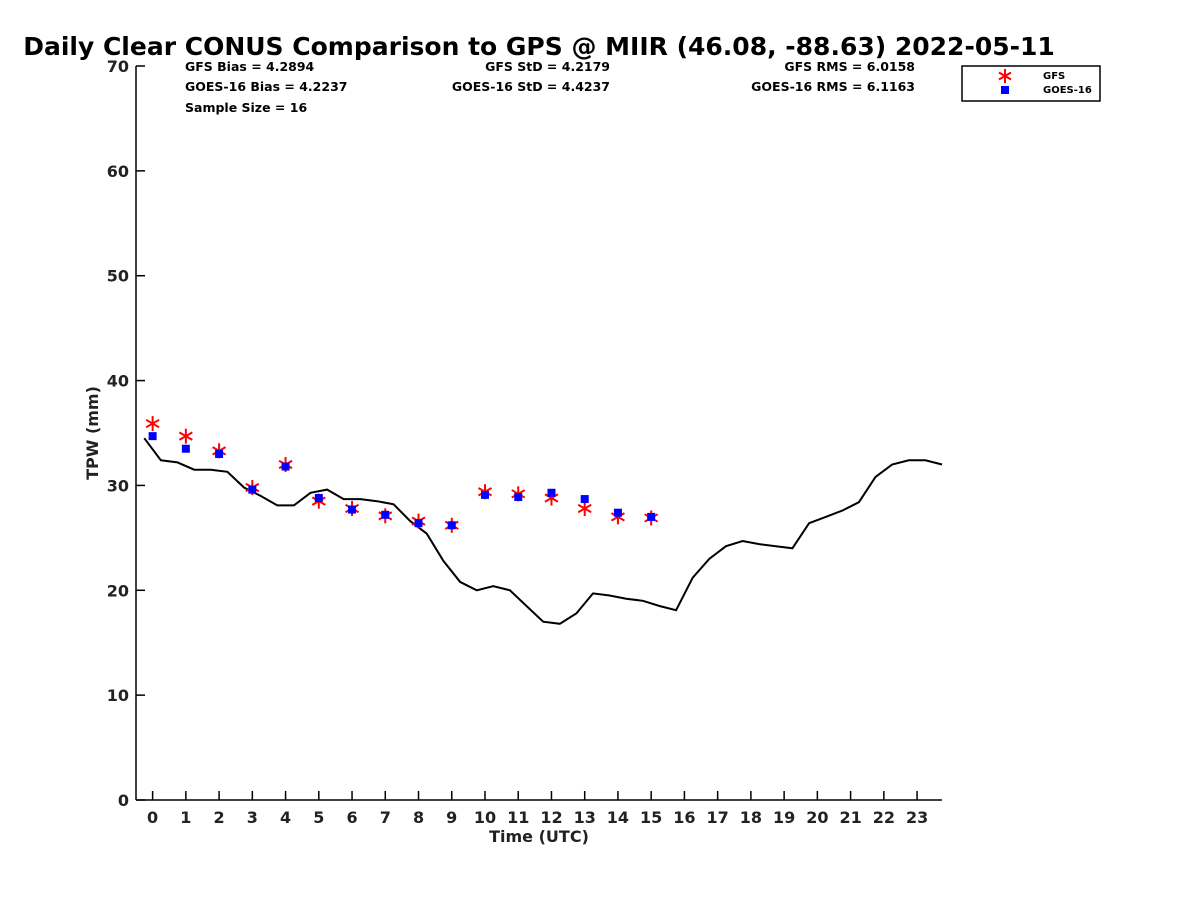 The image size is (1200, 900). What do you see at coordinates (585, 817) in the screenshot?
I see `x-tick-label: 13` at bounding box center [585, 817].